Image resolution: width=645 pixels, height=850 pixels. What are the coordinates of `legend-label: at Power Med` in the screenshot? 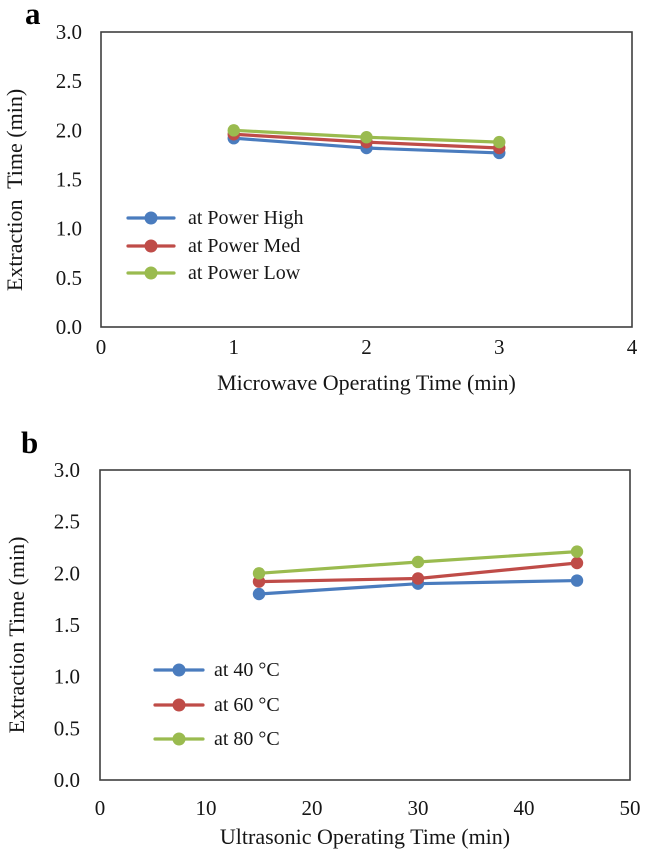 It's located at (244, 246).